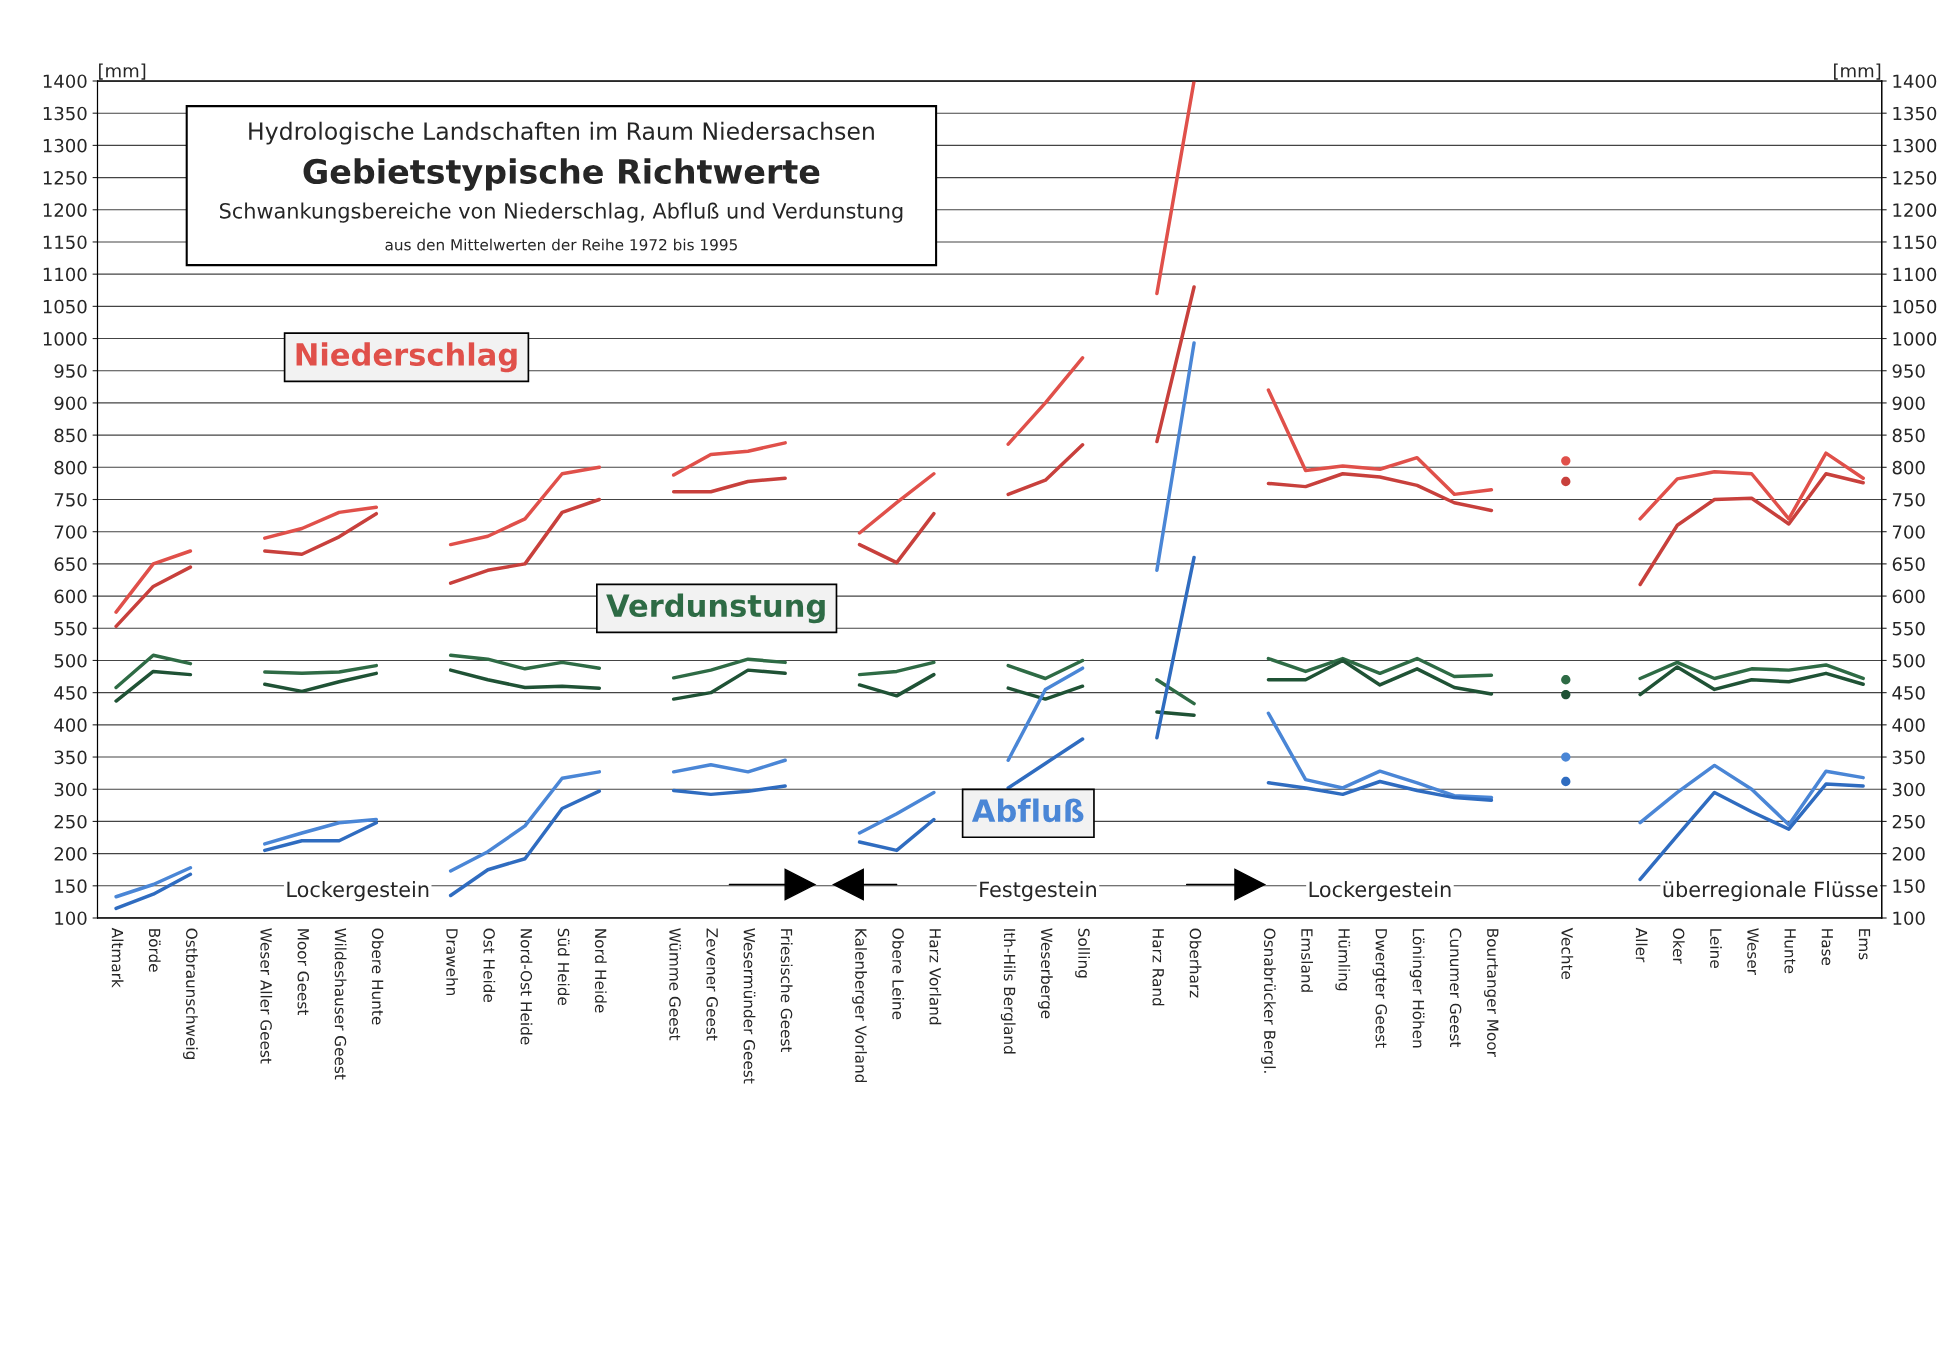  Describe the element at coordinates (1790, 951) in the screenshot. I see `x-tick-label: Hunte` at that location.